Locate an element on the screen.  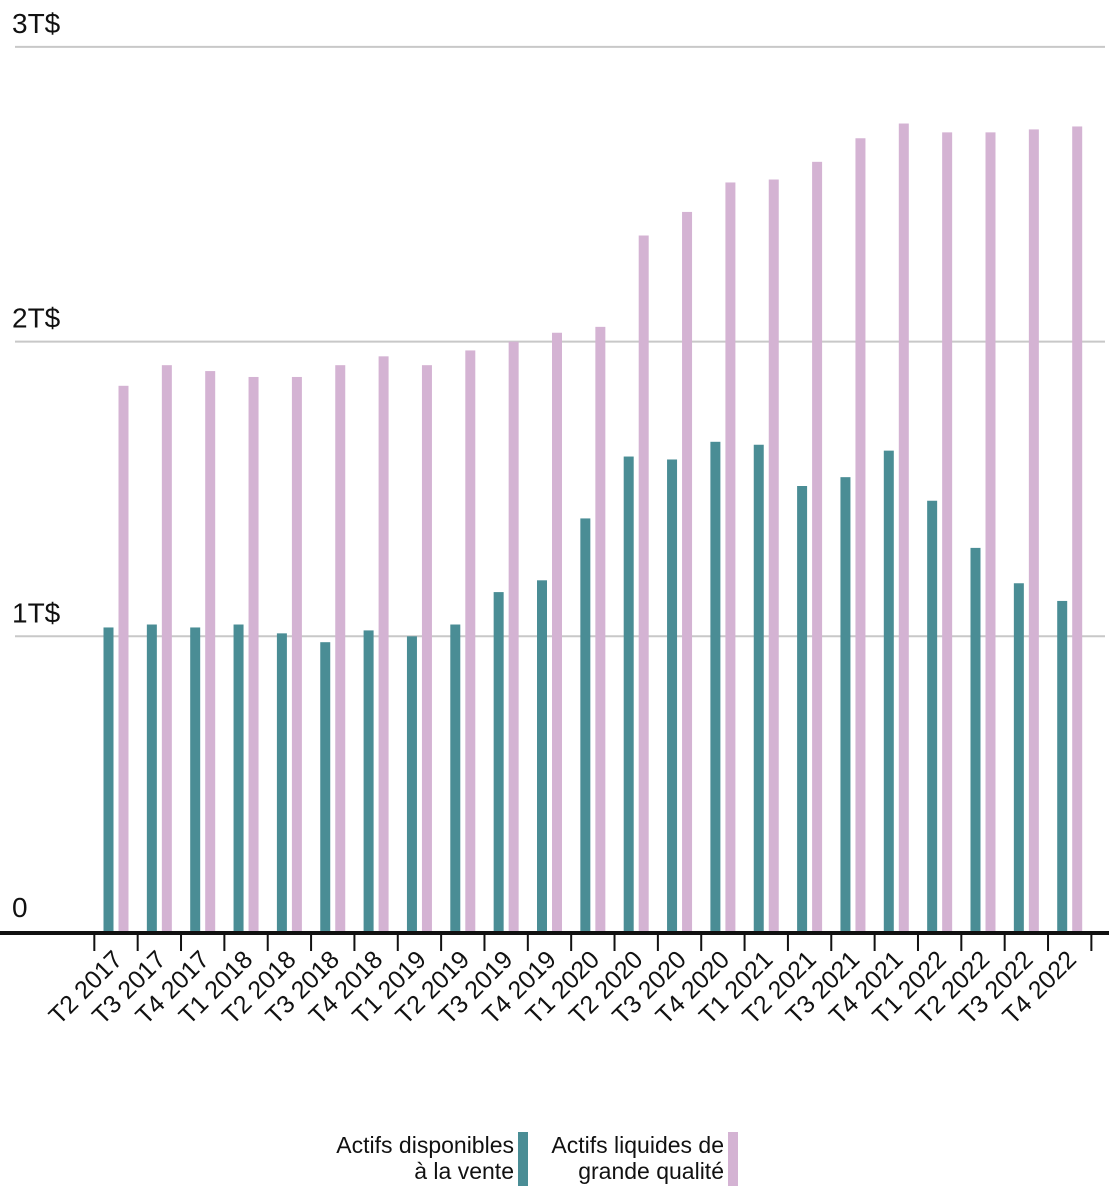
legend-item-series-2: Actifs liquides de grande qualité is located at coordinates (638, 1159).